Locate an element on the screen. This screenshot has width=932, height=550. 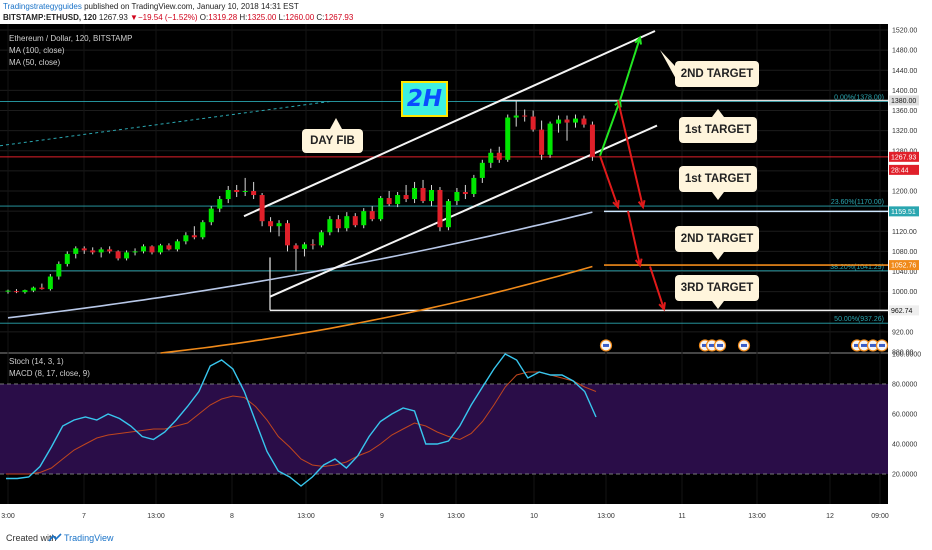
timeframe-badge: 2H is located at coordinates (424, 99).